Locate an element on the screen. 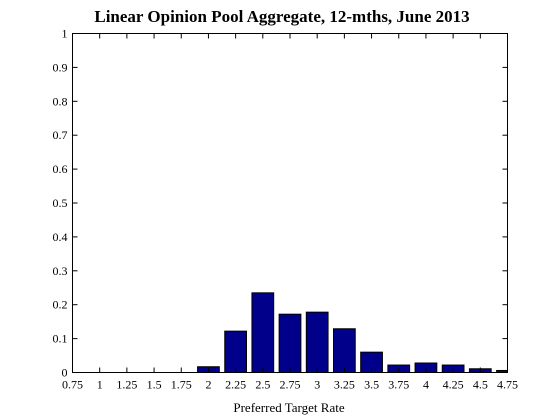 The image size is (560, 419). x-tick-label: 3.25 is located at coordinates (344, 385).